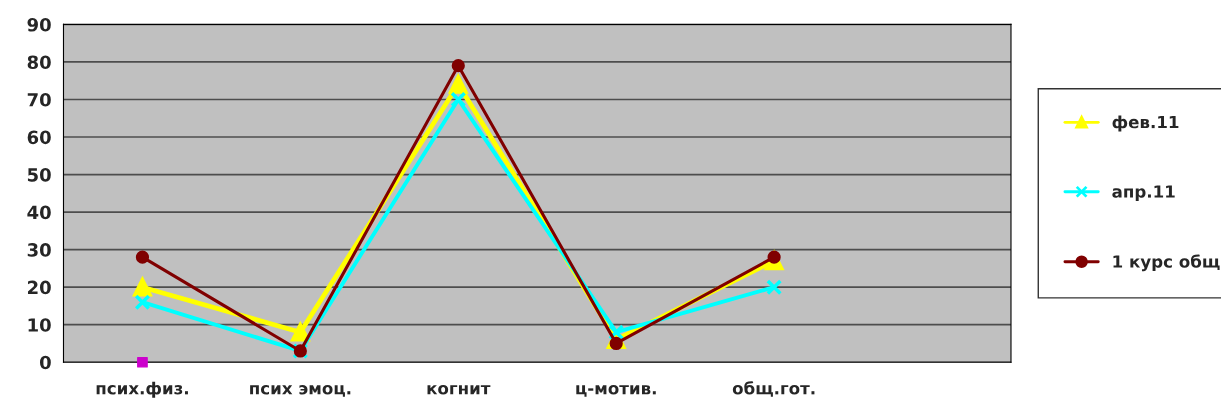 This screenshot has width=1221, height=407. What do you see at coordinates (459, 390) in the screenshot?
I see `x-tick-label: когнит` at bounding box center [459, 390].